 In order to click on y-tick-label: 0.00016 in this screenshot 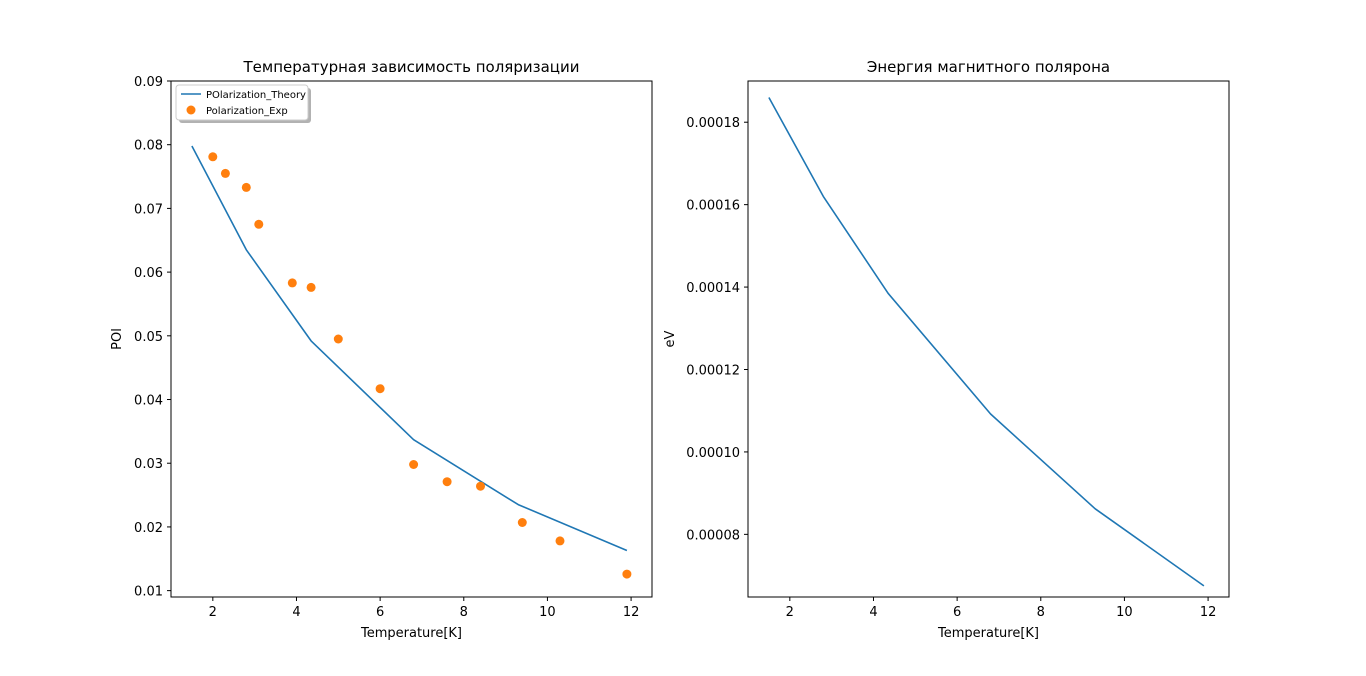, I will do `click(713, 206)`.